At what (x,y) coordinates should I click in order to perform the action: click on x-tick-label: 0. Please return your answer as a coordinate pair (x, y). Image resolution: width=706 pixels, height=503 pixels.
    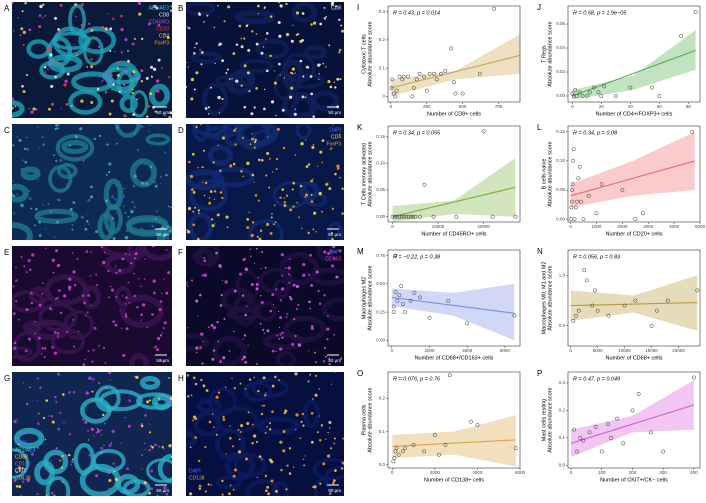
    Looking at the image, I should click on (392, 472).